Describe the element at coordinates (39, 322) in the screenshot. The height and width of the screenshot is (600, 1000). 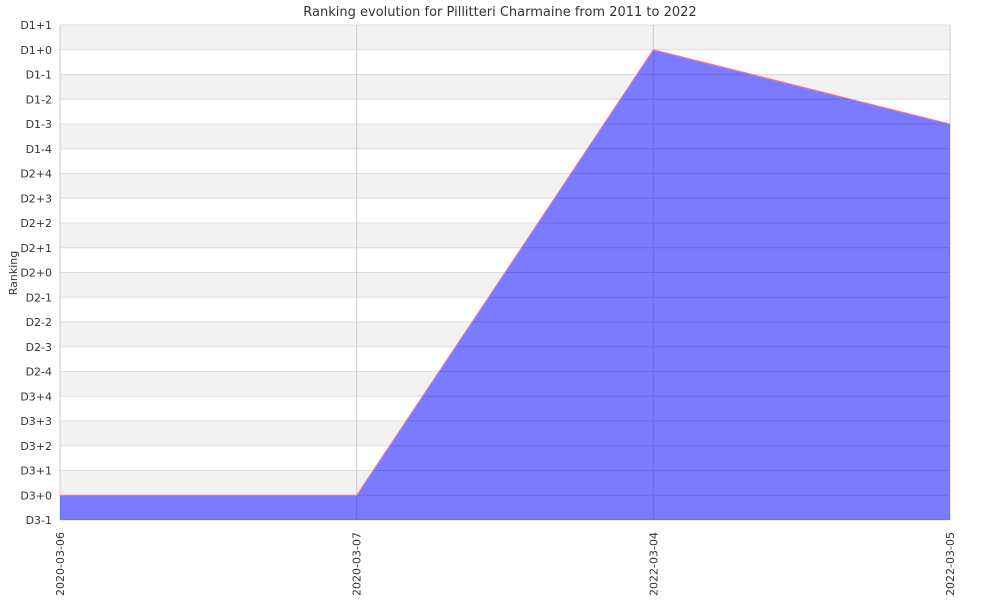
I see `y-tick-label: D2-2` at that location.